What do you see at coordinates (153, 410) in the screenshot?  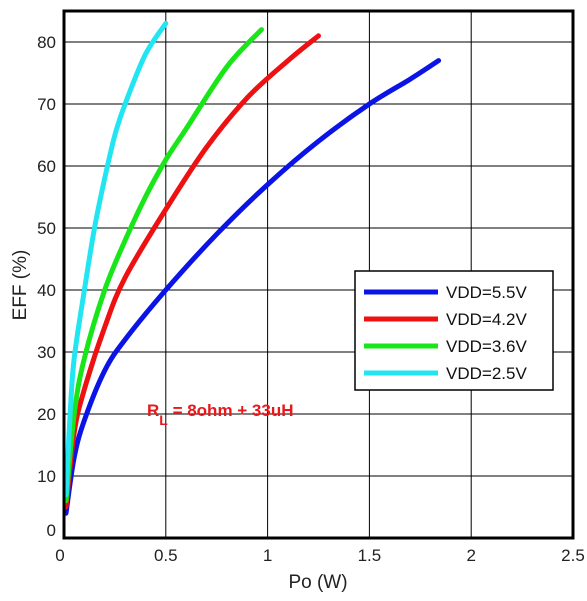 I see `annotation-main: R` at bounding box center [153, 410].